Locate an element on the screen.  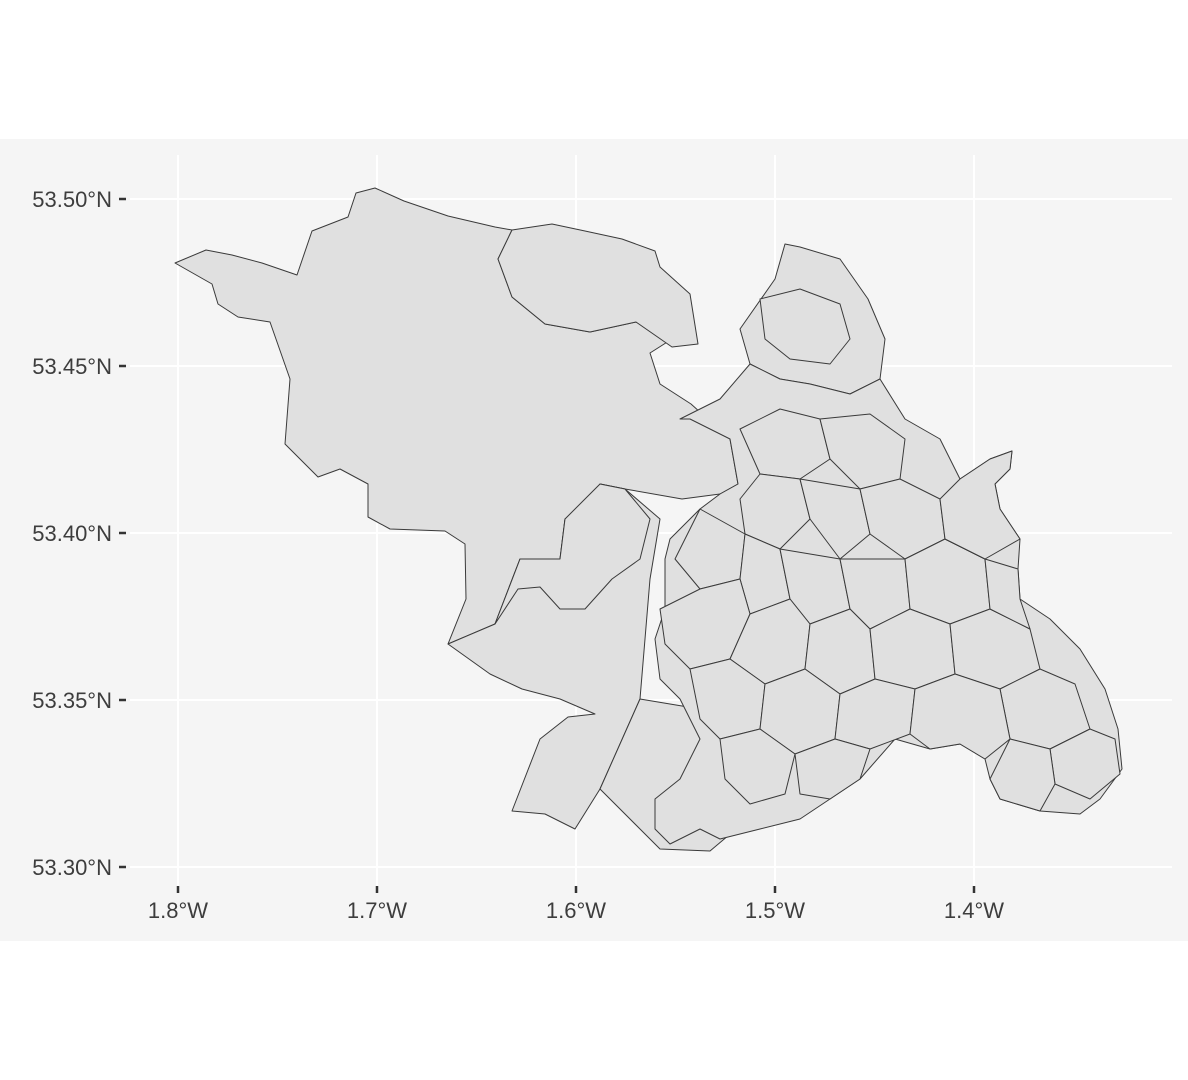
y-axis: 53.50°N 53.45°N 53.40°N 53.35°N 53.30°N is located at coordinates (79, 533).